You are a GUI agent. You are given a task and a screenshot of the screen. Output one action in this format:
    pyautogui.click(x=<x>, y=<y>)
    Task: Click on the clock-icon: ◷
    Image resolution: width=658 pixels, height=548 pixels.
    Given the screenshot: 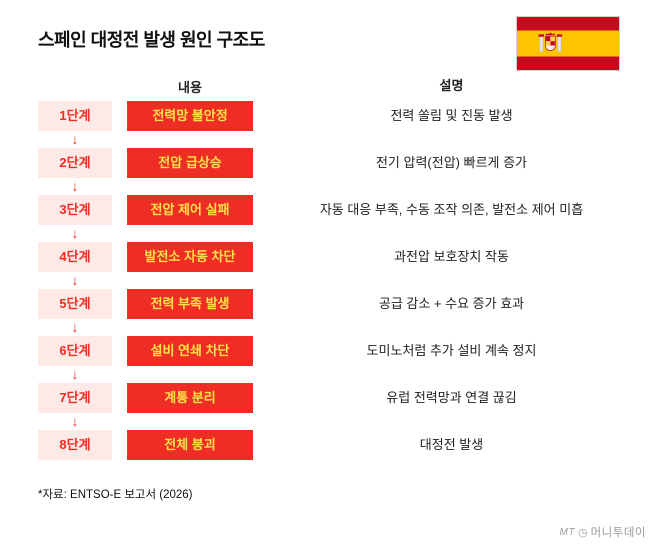 What is the action you would take?
    pyautogui.click(x=582, y=532)
    